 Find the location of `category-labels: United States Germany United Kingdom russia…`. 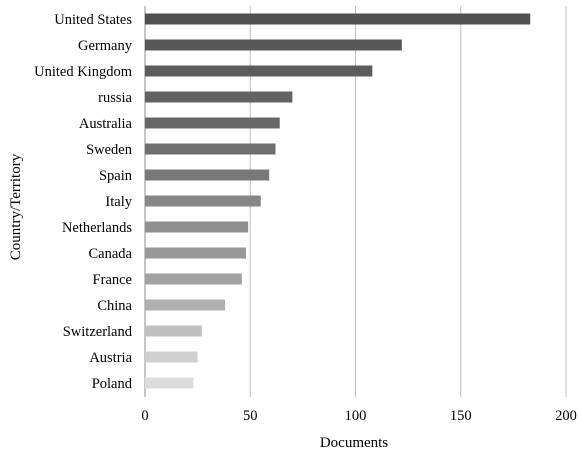

category-labels: United States Germany United Kingdom russia… is located at coordinates (83, 202).